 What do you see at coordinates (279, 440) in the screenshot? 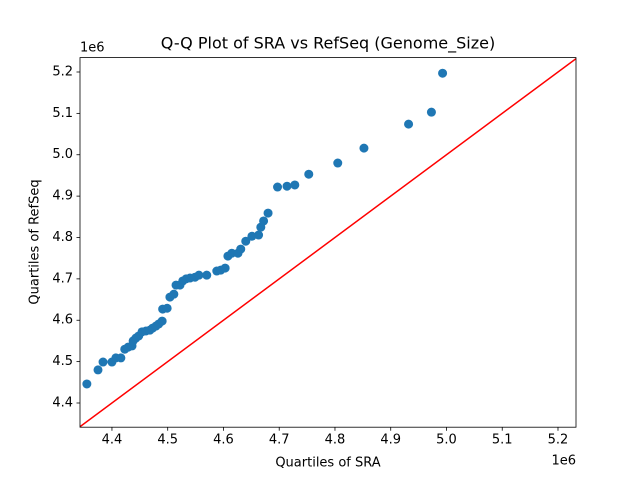
I see `x-tick-label: 4.7` at bounding box center [279, 440].